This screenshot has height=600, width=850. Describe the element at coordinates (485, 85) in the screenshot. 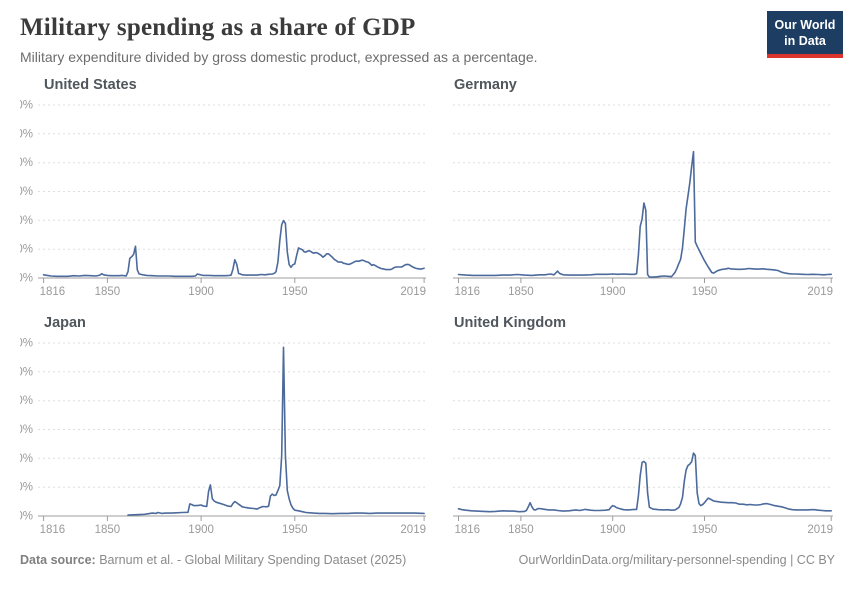

I see `facet-title-germany: Germany` at that location.